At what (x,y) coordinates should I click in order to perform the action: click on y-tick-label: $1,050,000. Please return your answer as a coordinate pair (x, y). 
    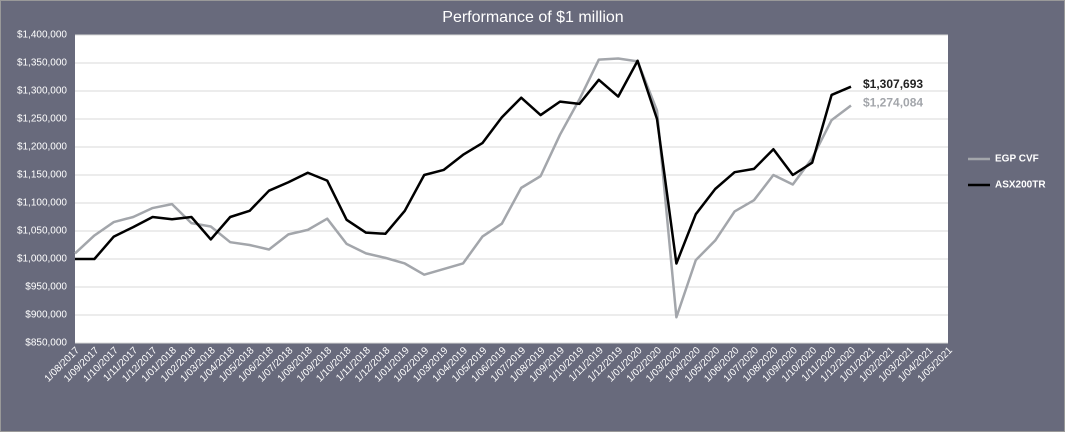
    Looking at the image, I should click on (42, 231).